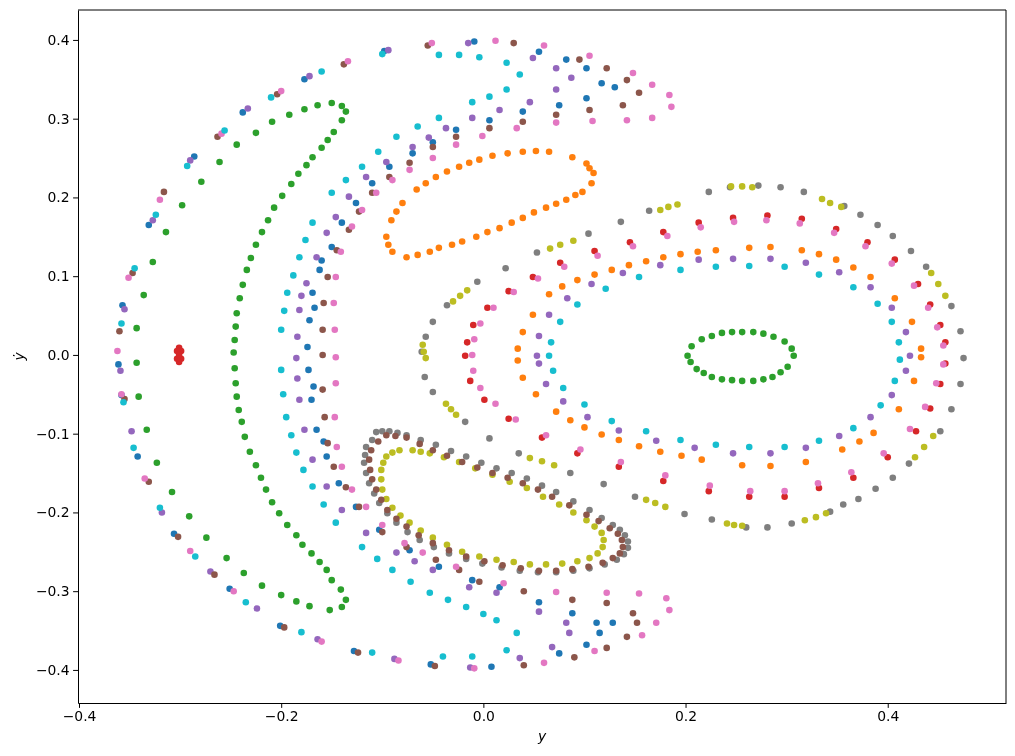  What do you see at coordinates (483, 716) in the screenshot?
I see `x-tick-label: 0.0` at bounding box center [483, 716].